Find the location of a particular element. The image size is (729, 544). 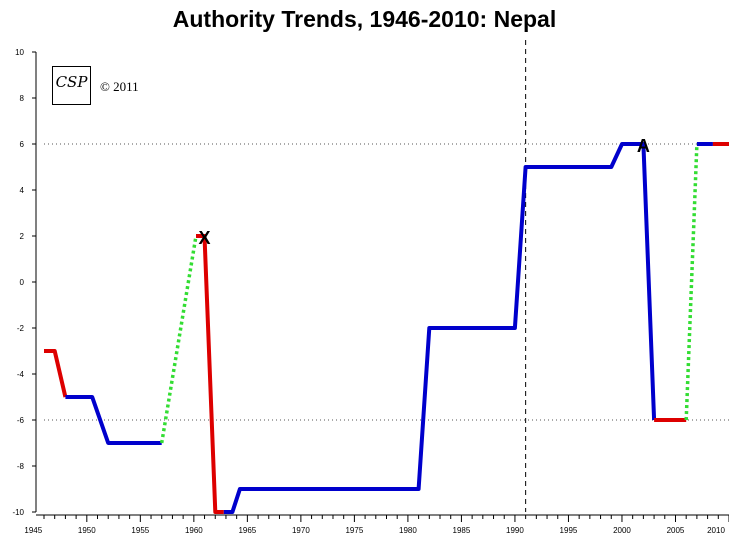

x-tick-label: 2005 is located at coordinates (676, 530).